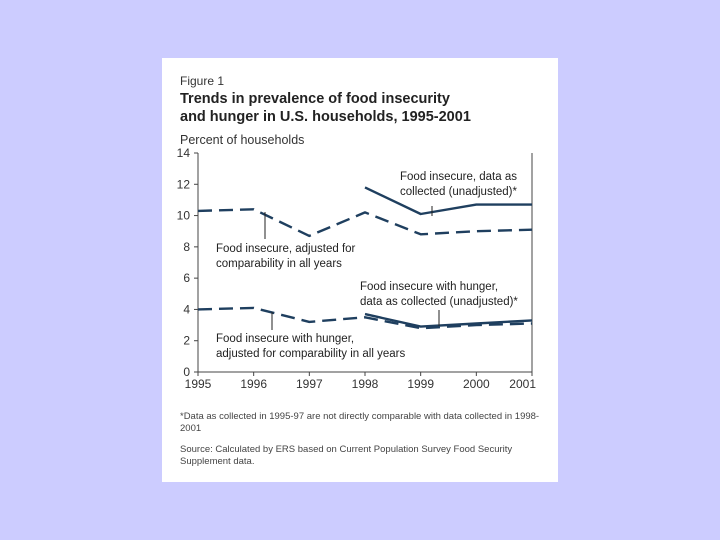 The width and height of the screenshot is (720, 540). I want to click on y-tick-label: 8, so click(186, 247).